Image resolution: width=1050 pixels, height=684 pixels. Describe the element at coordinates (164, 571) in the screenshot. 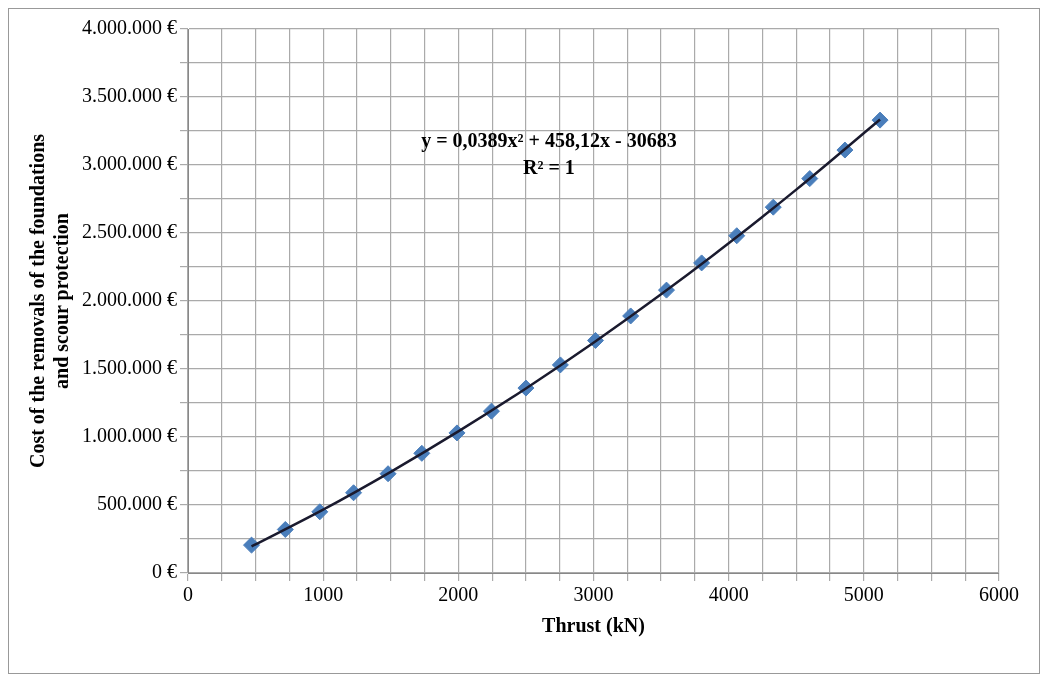

I see `y-tick-label: 0 €` at that location.